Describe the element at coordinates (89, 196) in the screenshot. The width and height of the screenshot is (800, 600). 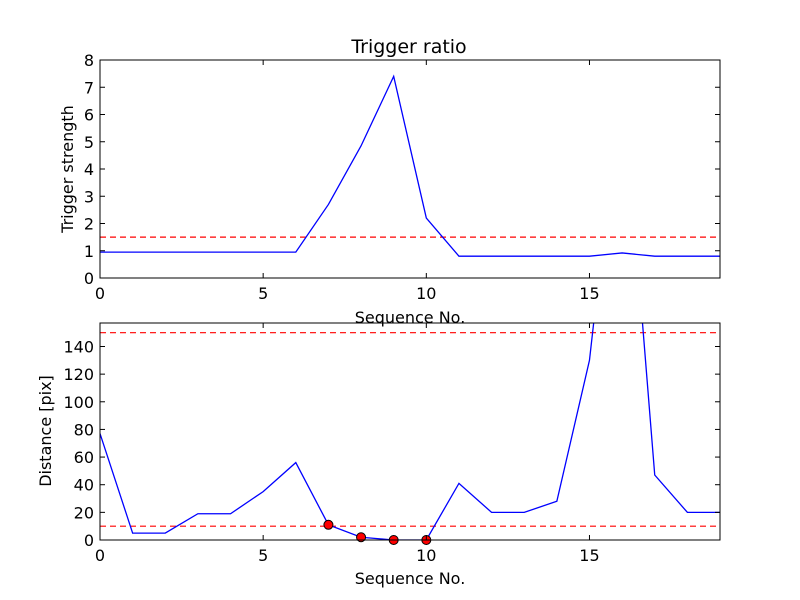
I see `y-tick-label: 3` at that location.